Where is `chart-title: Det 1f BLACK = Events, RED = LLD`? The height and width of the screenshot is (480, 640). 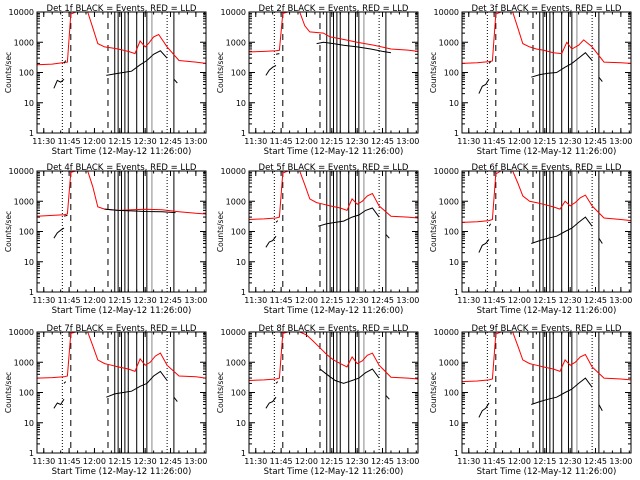 chart-title: Det 1f BLACK = Events, RED = LLD is located at coordinates (122, 9).